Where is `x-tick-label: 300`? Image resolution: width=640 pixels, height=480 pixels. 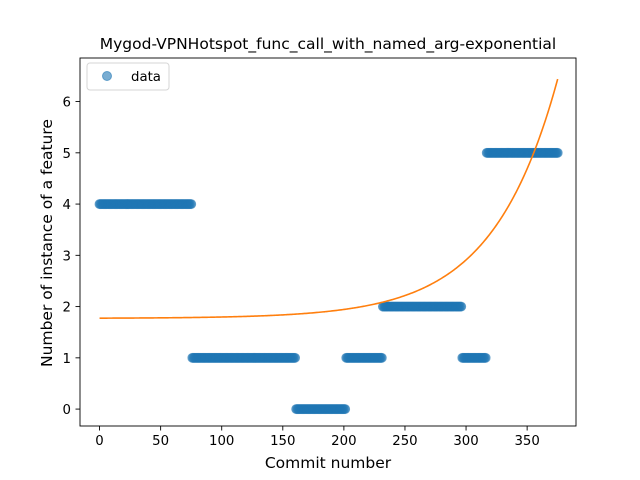
x-tick-label: 300 is located at coordinates (465, 441).